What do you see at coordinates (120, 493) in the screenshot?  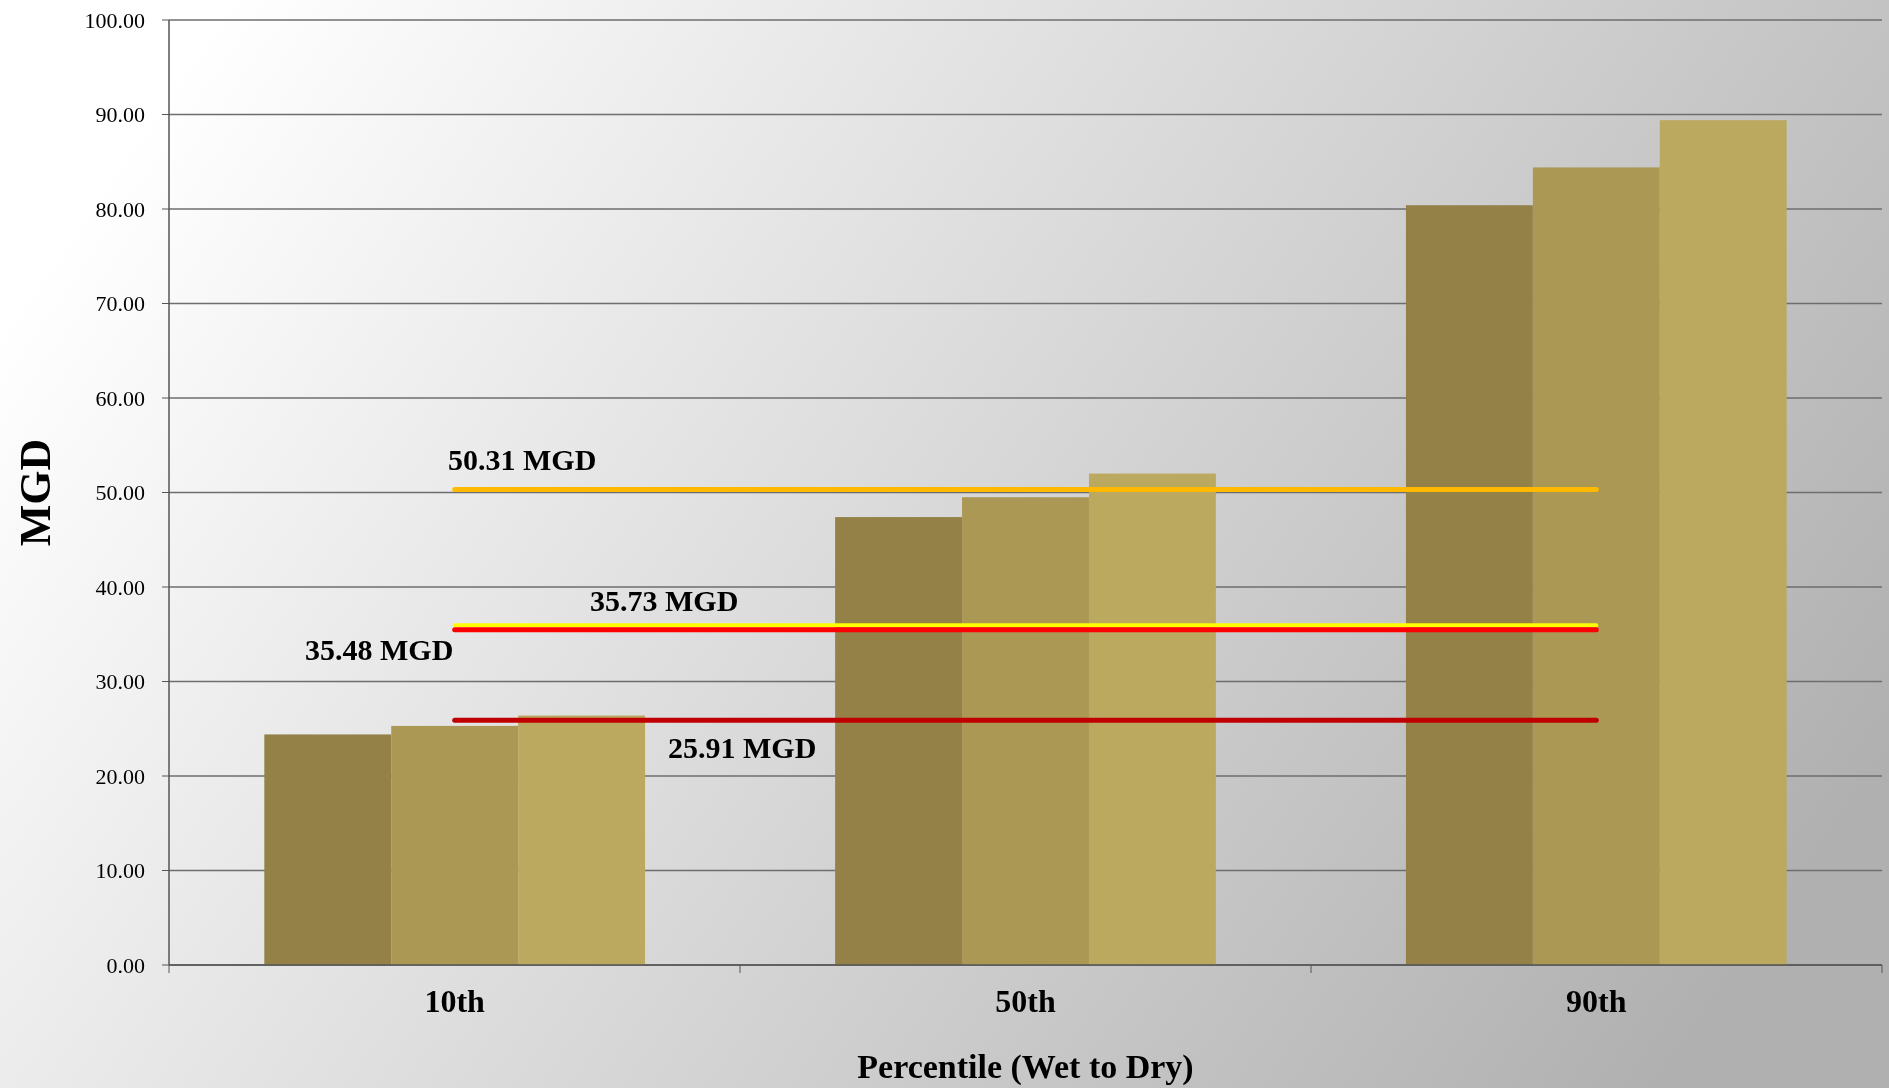 I see `y-tick-label: 50.00` at bounding box center [120, 493].